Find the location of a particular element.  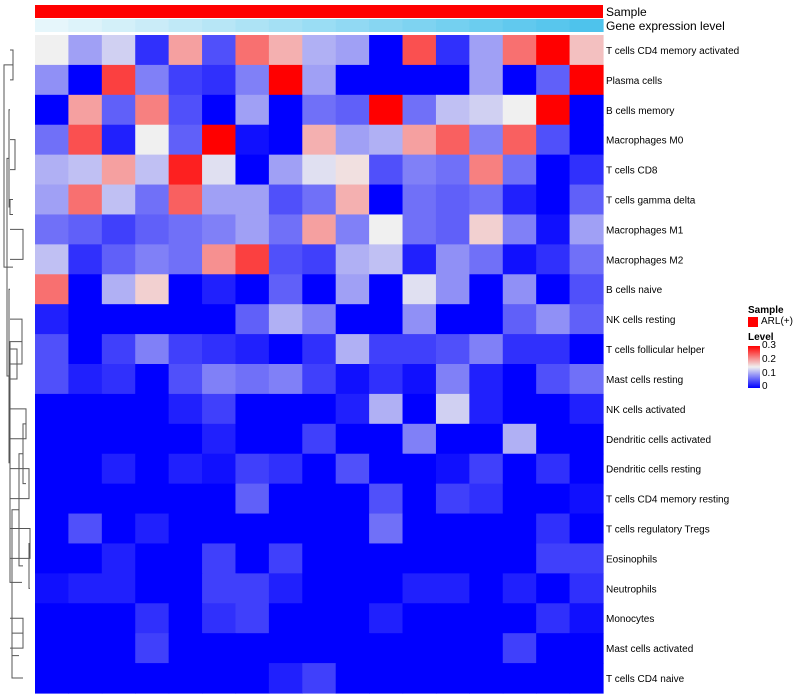

legend: Sample ARL(+) Level 0.3 0.2 0.1 0 is located at coordinates (773, 348).